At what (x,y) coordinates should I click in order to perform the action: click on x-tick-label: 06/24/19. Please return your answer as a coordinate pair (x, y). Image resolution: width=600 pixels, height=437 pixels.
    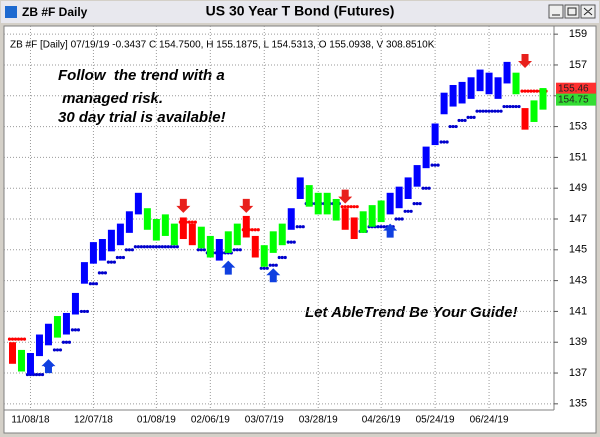
    Looking at the image, I should click on (489, 420).